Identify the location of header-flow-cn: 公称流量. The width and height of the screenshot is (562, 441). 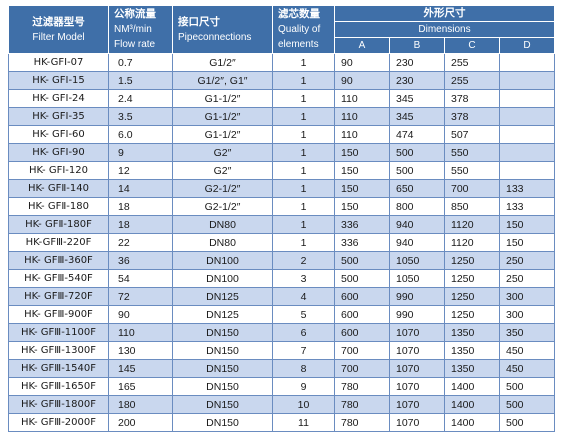
(135, 14).